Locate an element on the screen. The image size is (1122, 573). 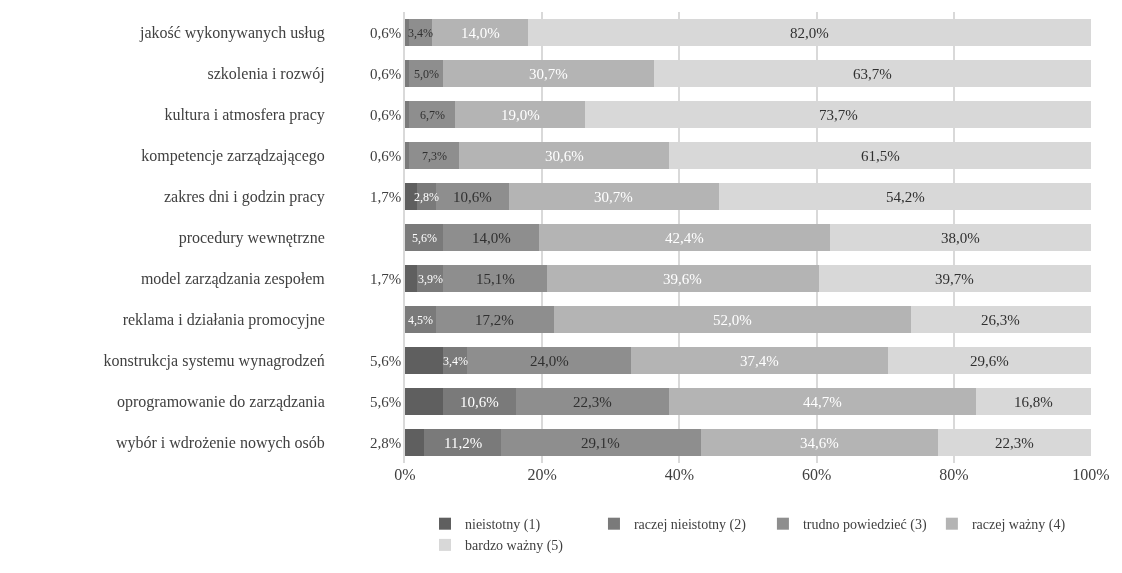
x-tick-label: 60% is located at coordinates (816, 474).